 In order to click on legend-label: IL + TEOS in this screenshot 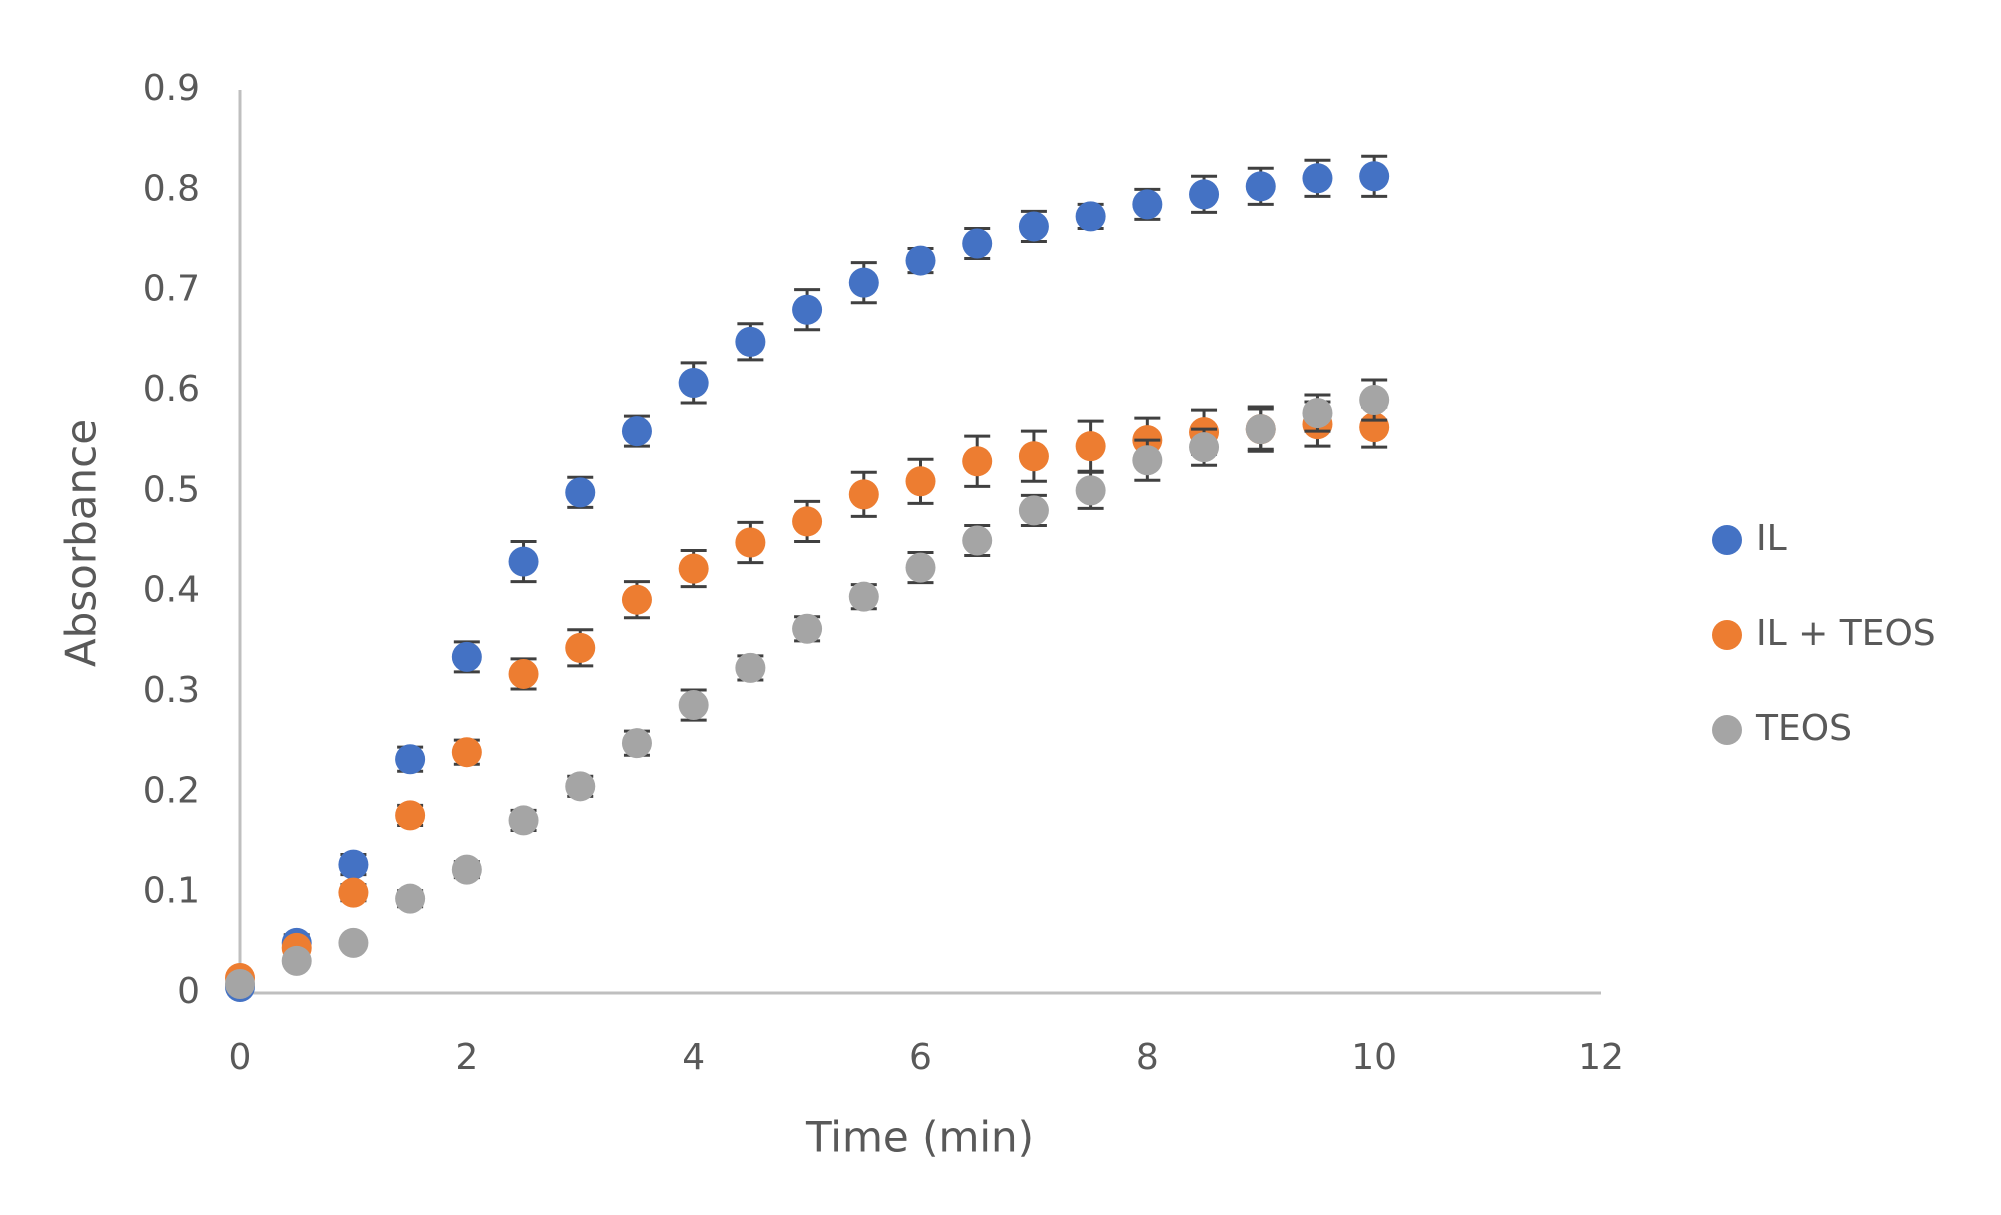, I will do `click(1846, 633)`.